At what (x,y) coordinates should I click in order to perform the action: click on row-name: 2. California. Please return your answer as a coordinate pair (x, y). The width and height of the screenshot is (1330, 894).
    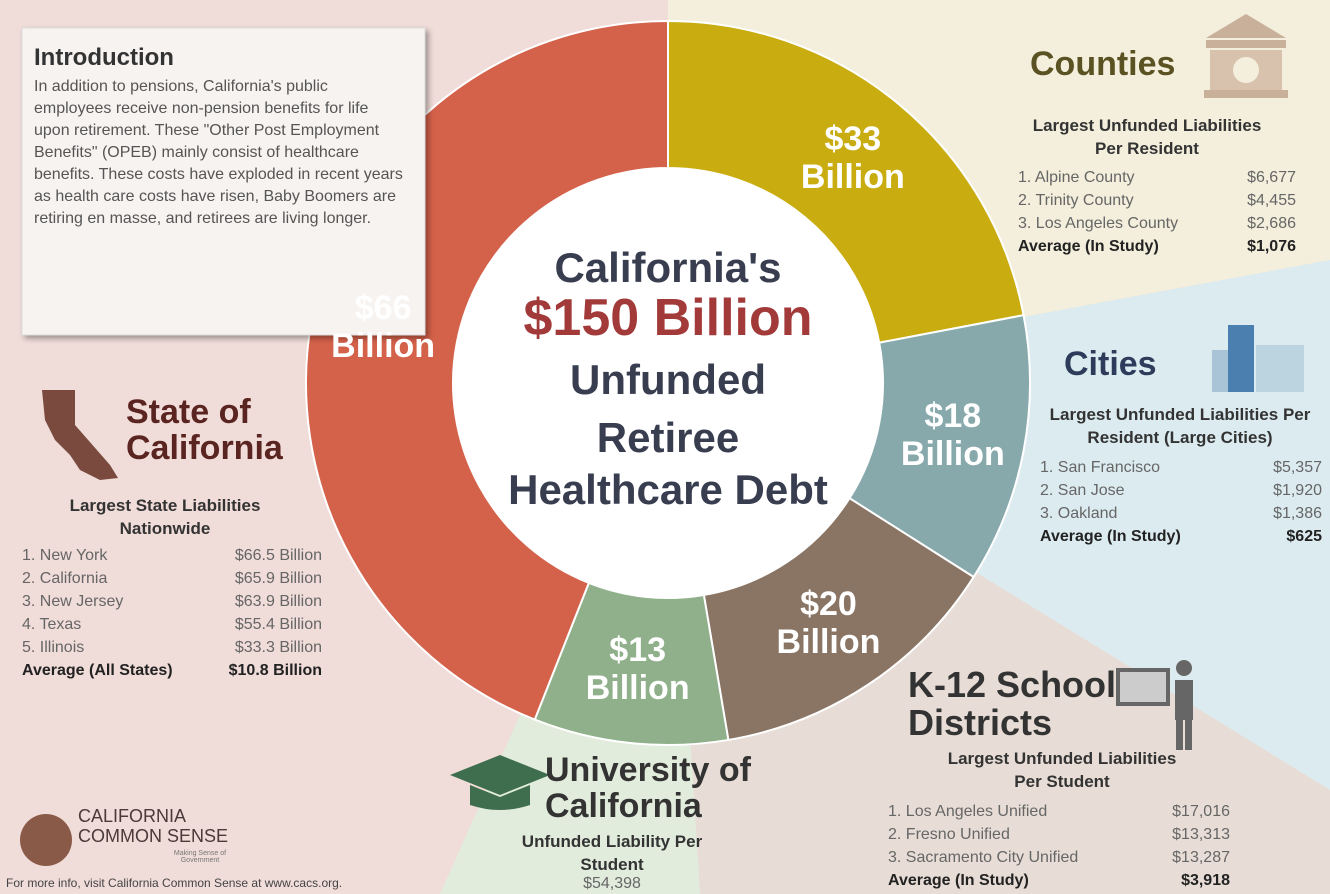
    Looking at the image, I should click on (65, 578).